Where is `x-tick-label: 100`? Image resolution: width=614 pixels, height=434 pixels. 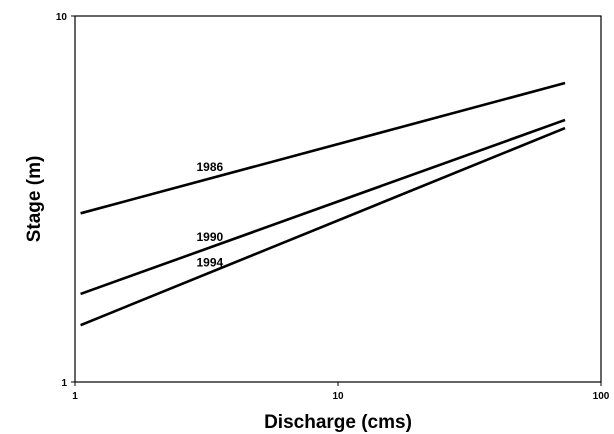 x-tick-label: 100 is located at coordinates (601, 396).